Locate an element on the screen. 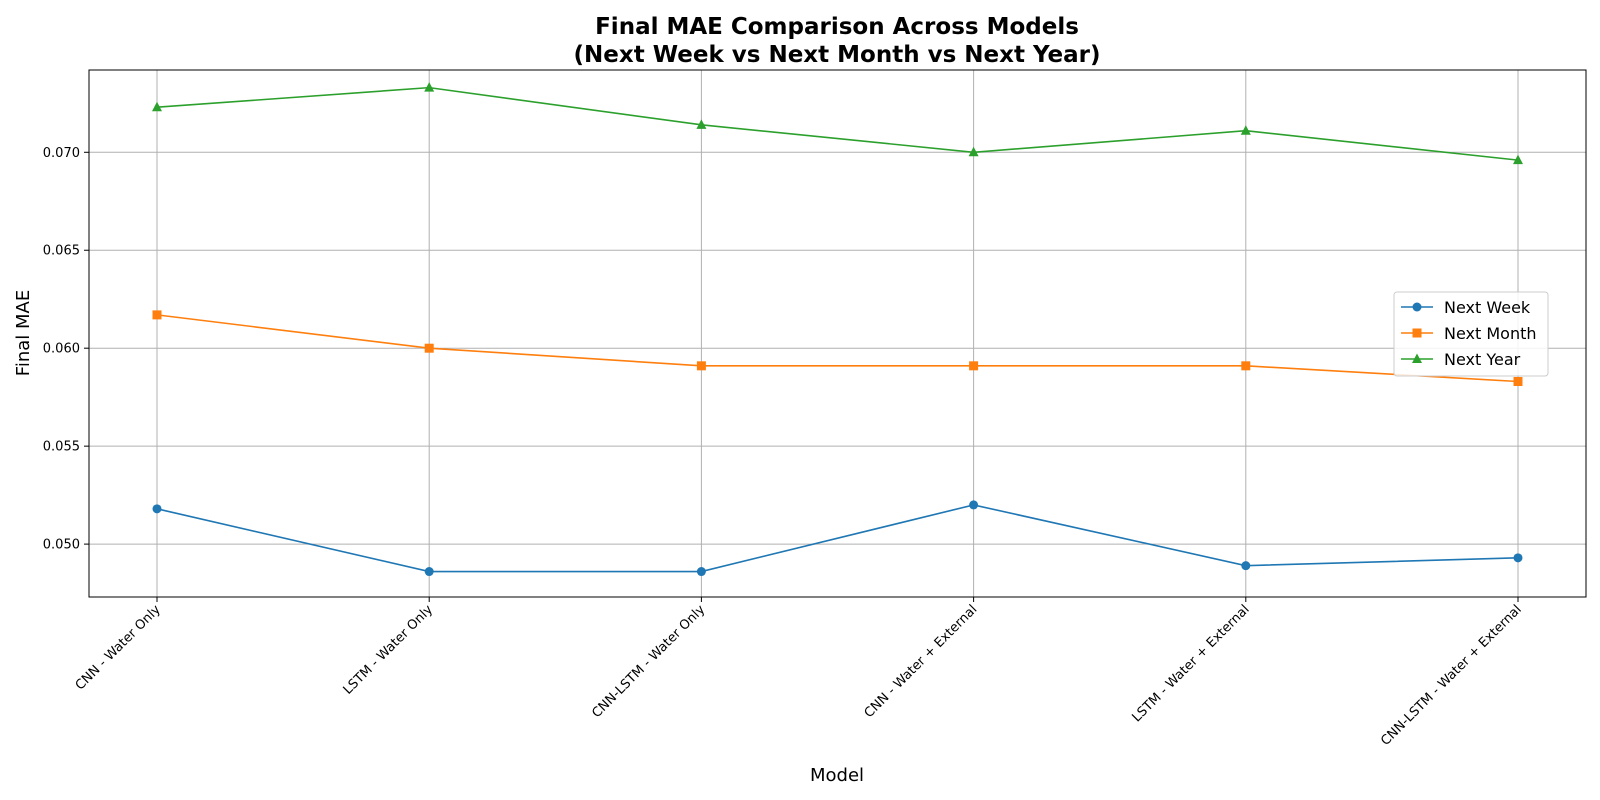 This screenshot has width=1600, height=800. chart-title-line-1: Final MAE Comparison Across Models is located at coordinates (837, 27).